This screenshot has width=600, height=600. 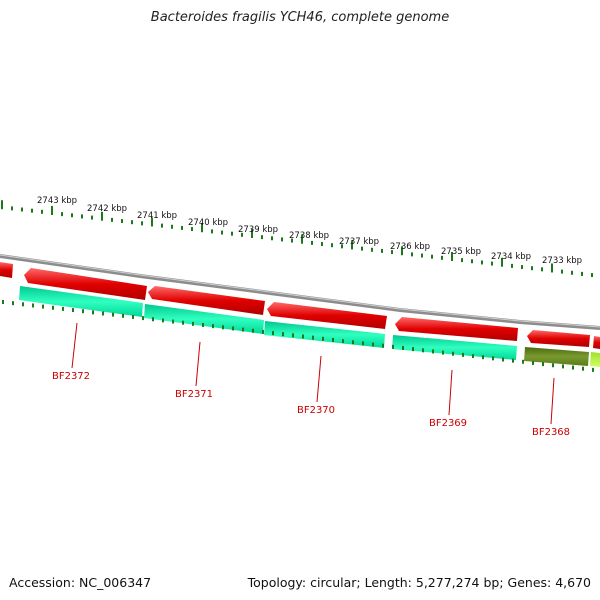 What do you see at coordinates (57, 201) in the screenshot?
I see `scale-label: 2743 kbp` at bounding box center [57, 201].